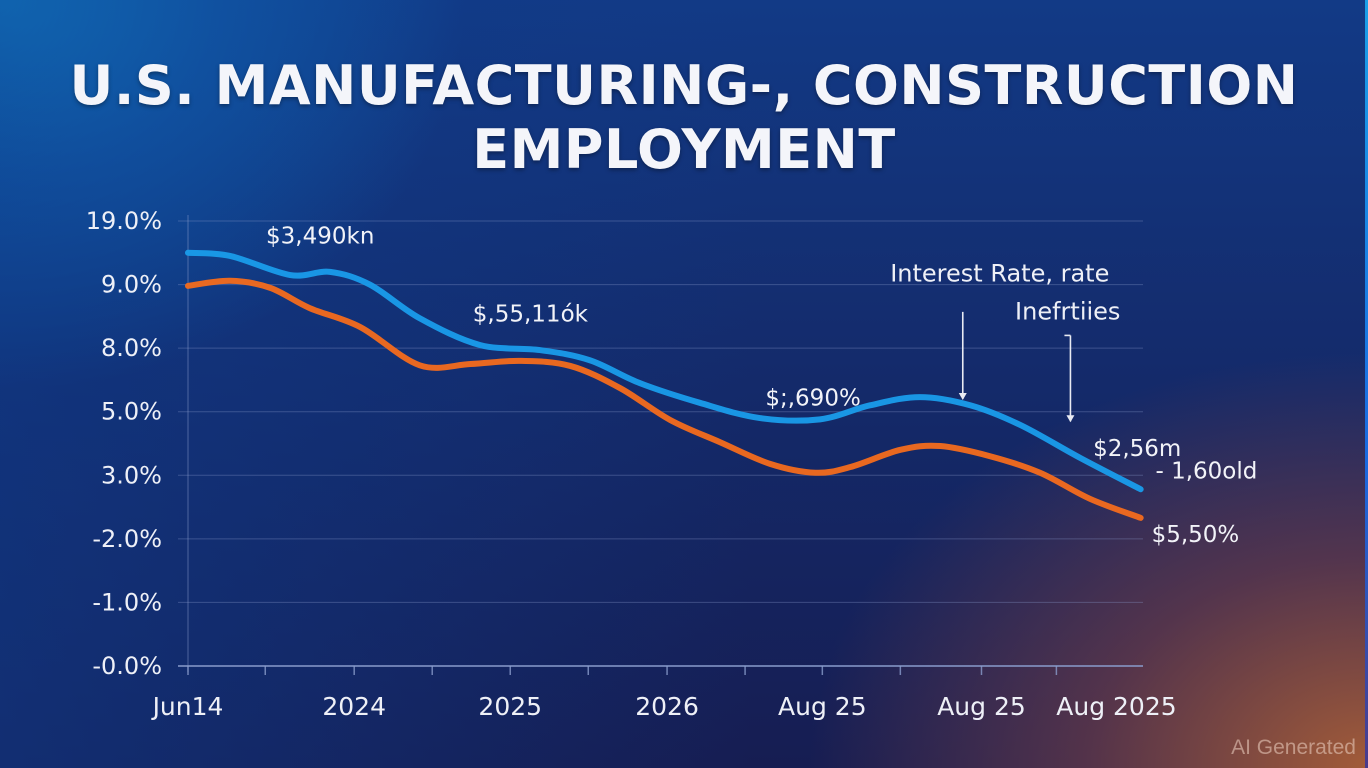 The height and width of the screenshot is (768, 1368). What do you see at coordinates (510, 706) in the screenshot?
I see `x-tick-label: 2025` at bounding box center [510, 706].